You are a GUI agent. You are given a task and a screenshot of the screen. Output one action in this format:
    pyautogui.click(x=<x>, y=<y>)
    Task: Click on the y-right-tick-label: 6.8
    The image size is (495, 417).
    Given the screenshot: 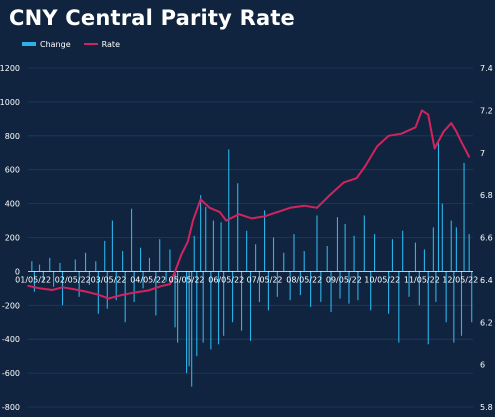 What is the action you would take?
    pyautogui.click(x=486, y=195)
    